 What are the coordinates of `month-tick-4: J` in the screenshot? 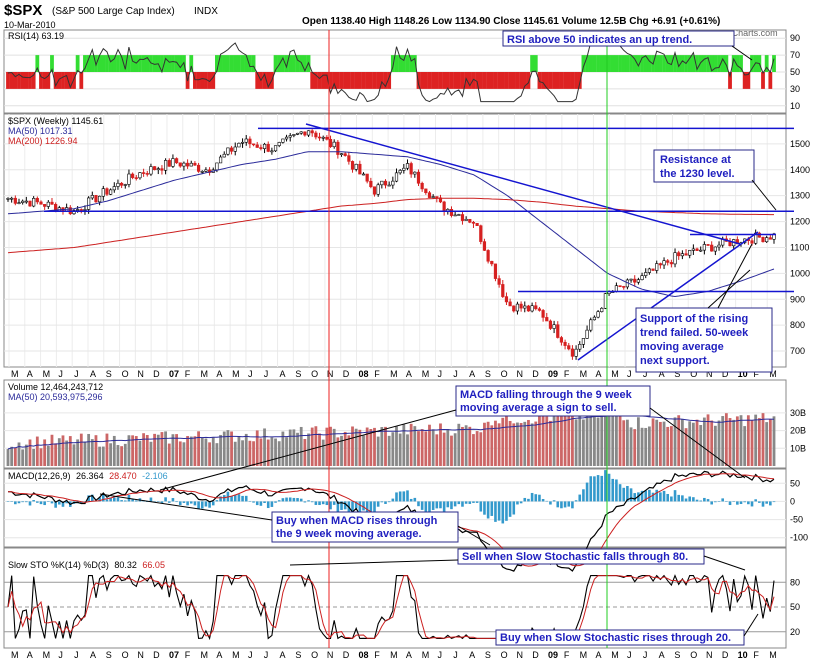 It's located at (76, 374).